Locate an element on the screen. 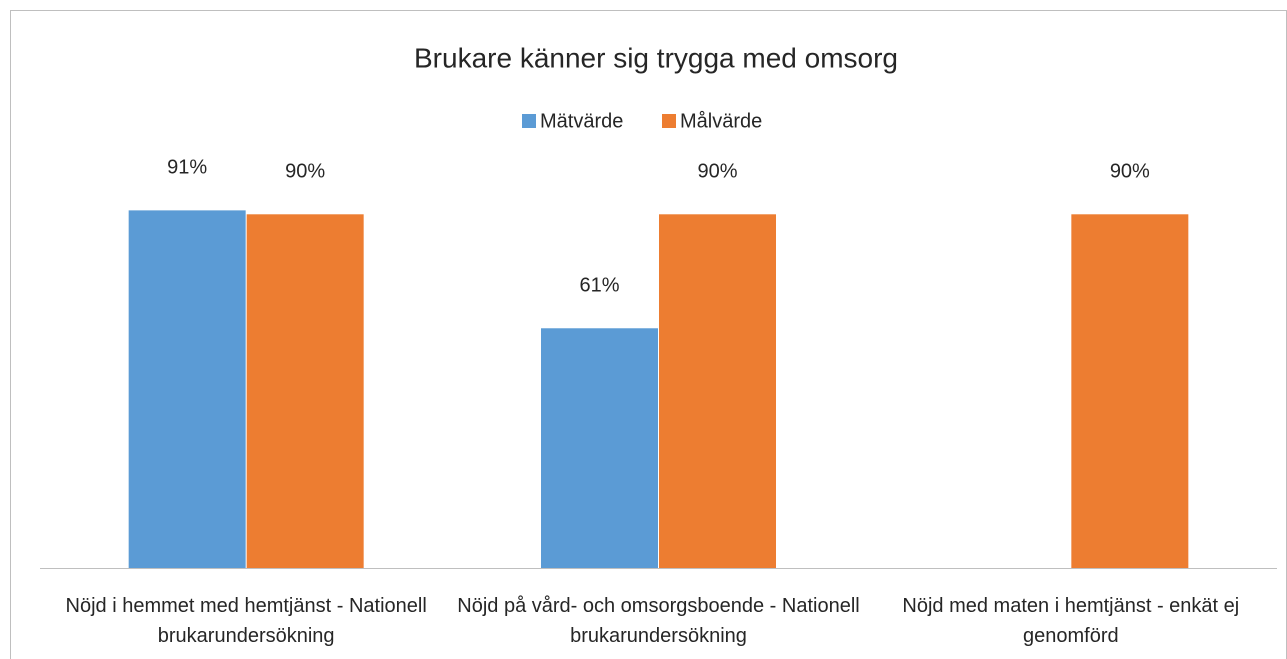 The width and height of the screenshot is (1287, 659). legend-label: Mätvärde is located at coordinates (581, 121).